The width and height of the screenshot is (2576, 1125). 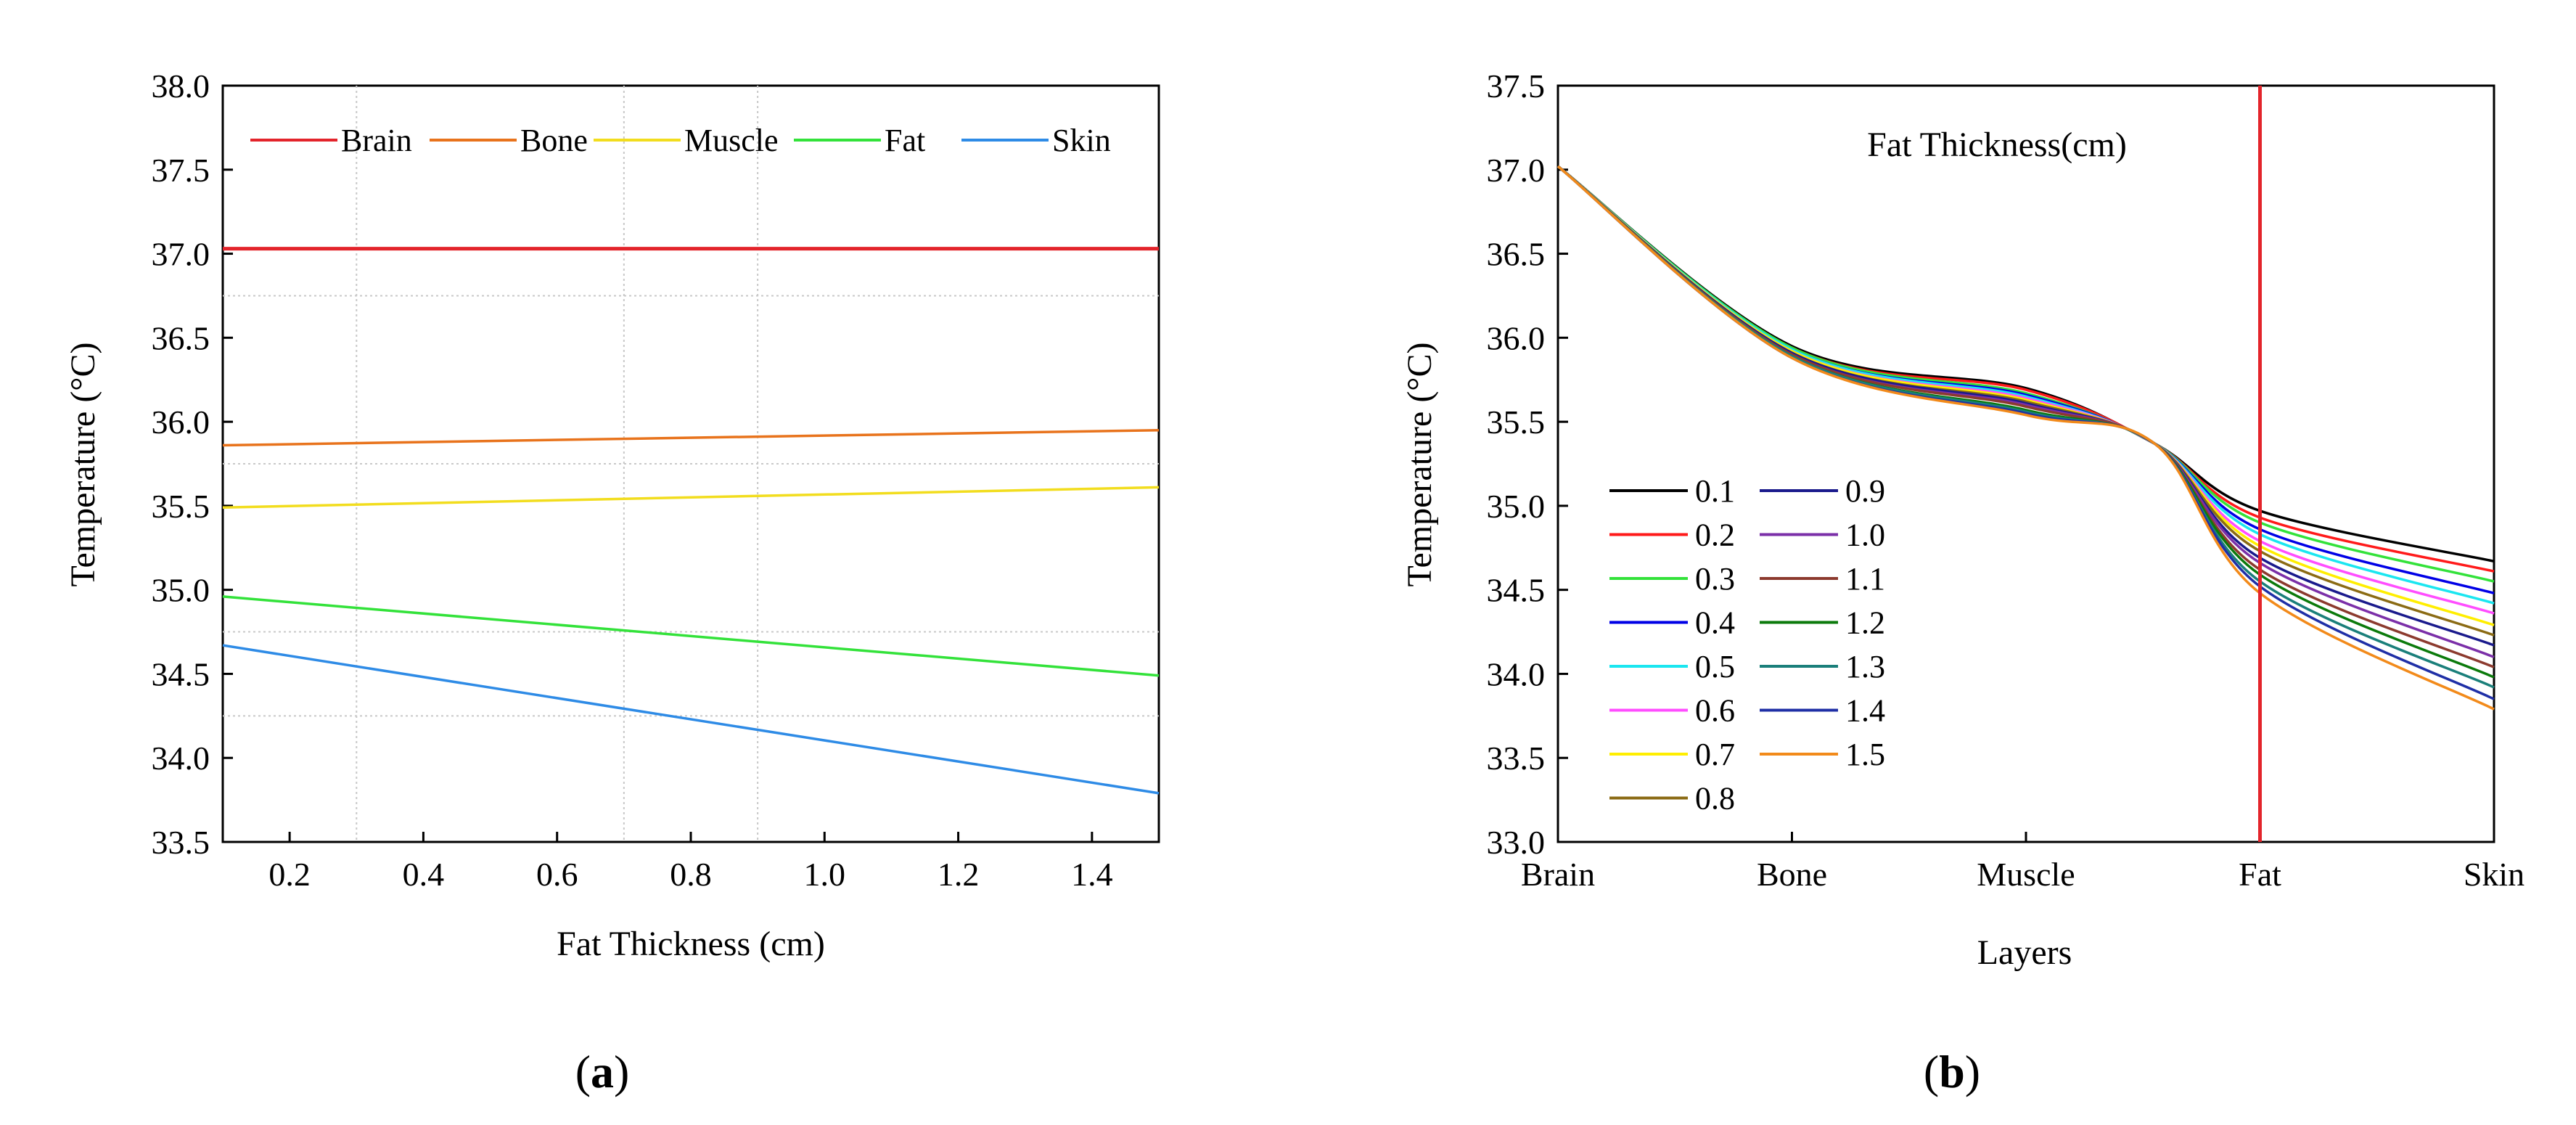 I want to click on panel-a-x-tick-label: 1.4, so click(x=1092, y=874).